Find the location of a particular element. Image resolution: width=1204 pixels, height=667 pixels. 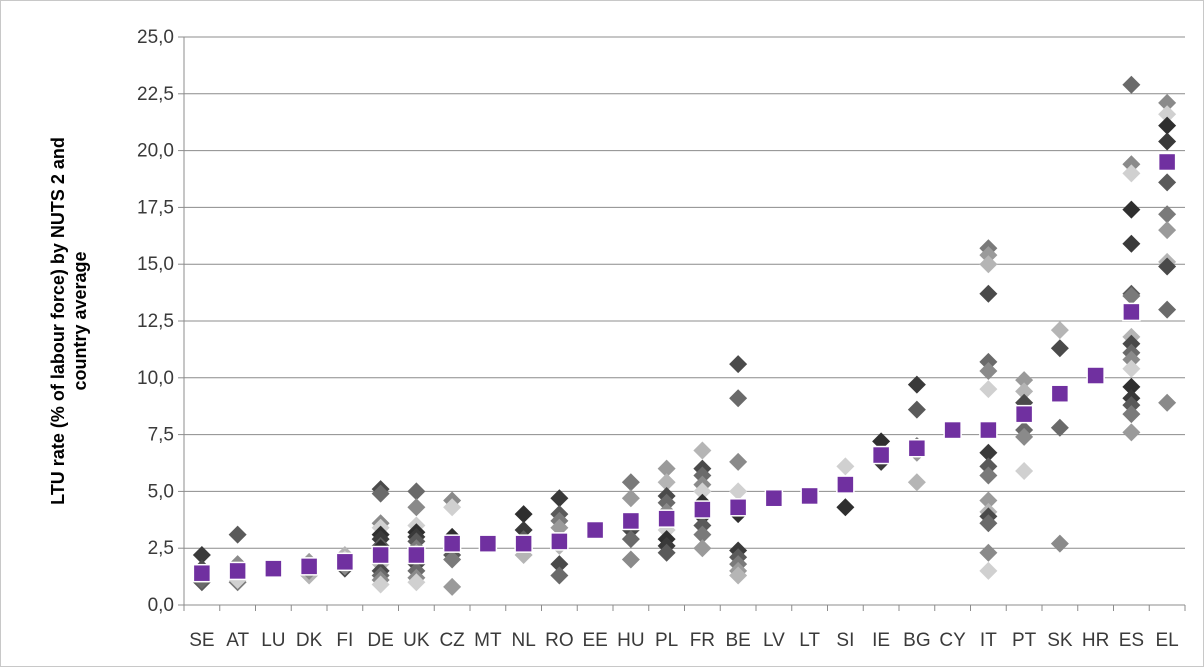

x-tick-label: SE is located at coordinates (201, 640).